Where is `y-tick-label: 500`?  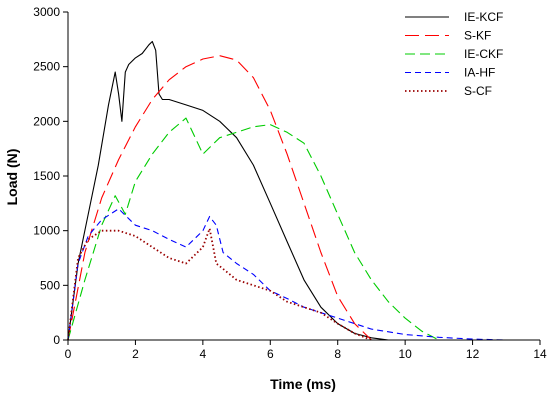
y-tick-label: 500 is located at coordinates (50, 285).